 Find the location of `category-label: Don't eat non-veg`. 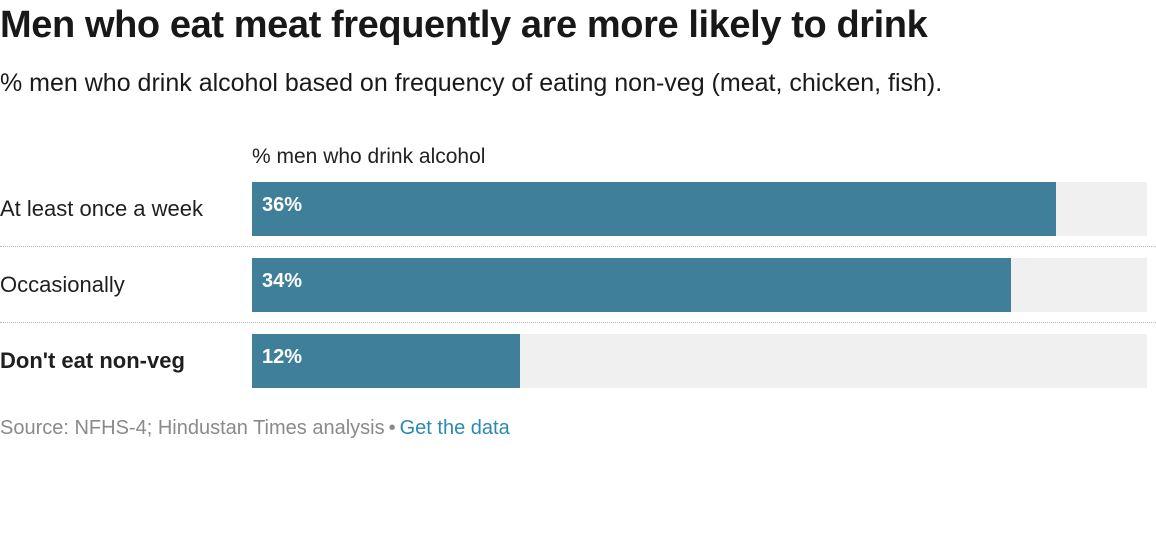

category-label: Don't eat non-veg is located at coordinates (92, 360).